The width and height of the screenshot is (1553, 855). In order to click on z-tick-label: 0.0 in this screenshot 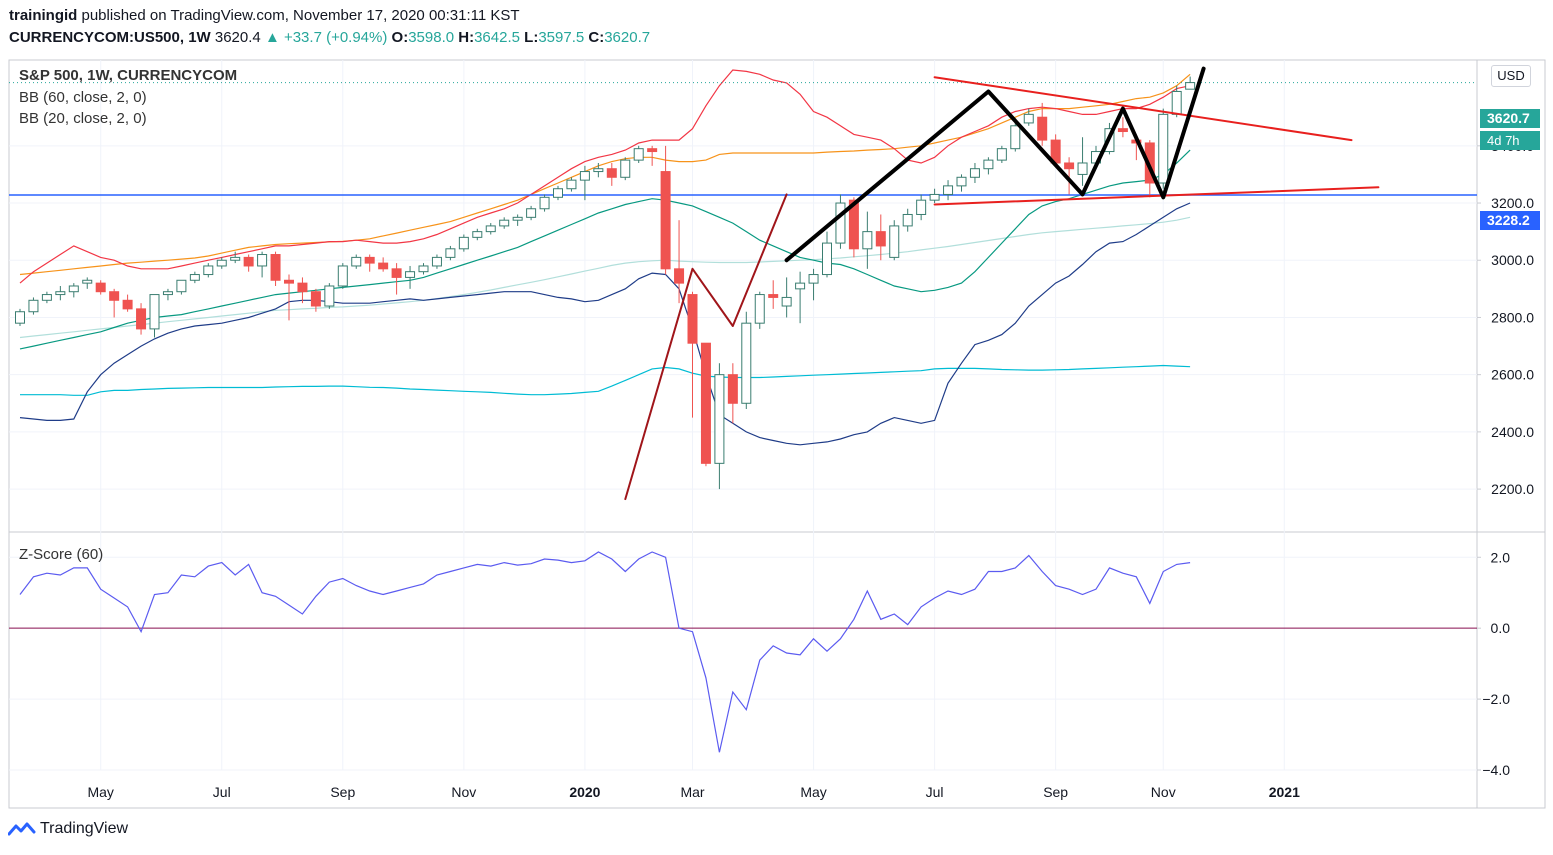, I will do `click(1501, 628)`.